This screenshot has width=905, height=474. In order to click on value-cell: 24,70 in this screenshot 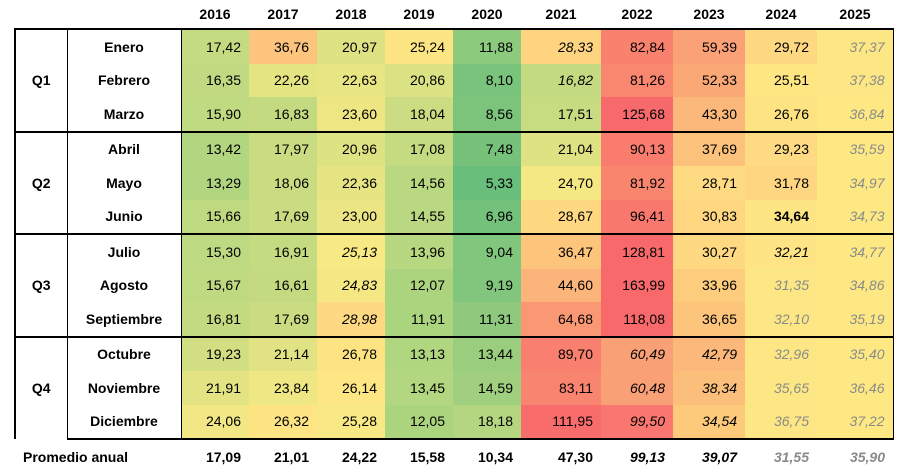, I will do `click(561, 183)`.